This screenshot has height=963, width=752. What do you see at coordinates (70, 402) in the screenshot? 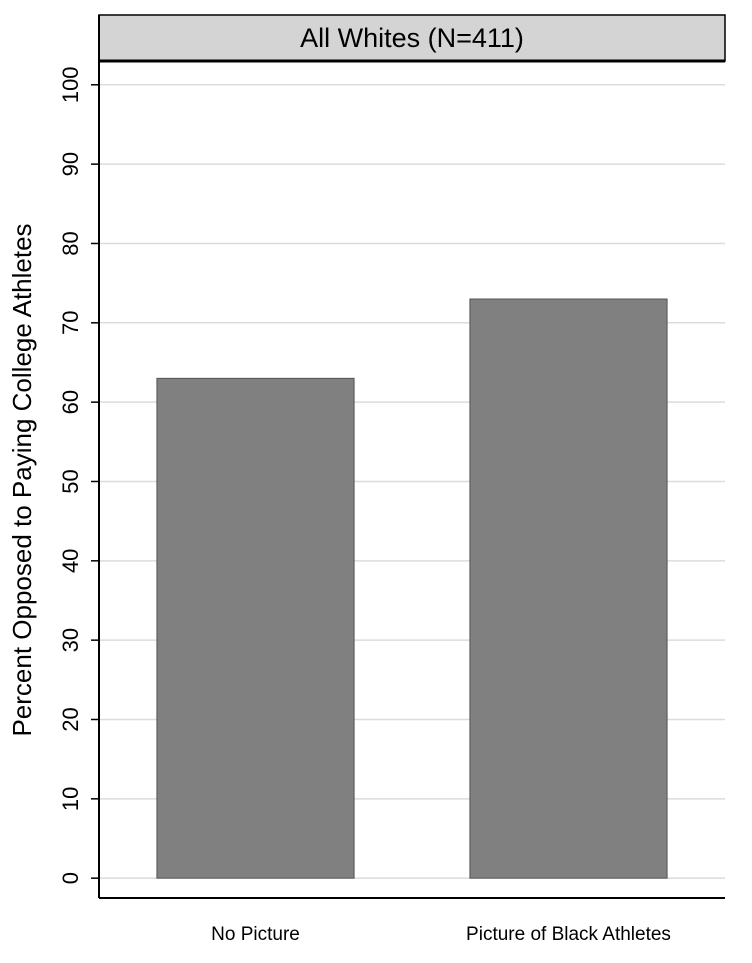
I see `y-tick-label: 60` at bounding box center [70, 402].